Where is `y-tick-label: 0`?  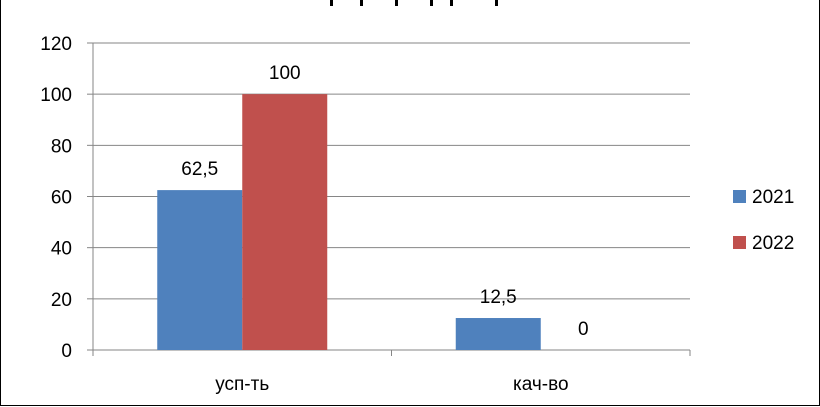 y-tick-label: 0 is located at coordinates (66, 351).